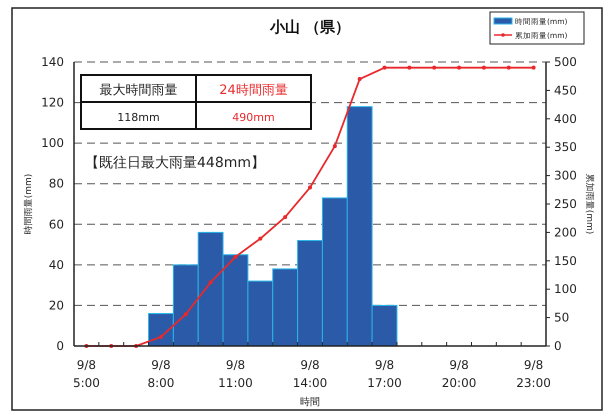  What do you see at coordinates (56, 265) in the screenshot?
I see `y-tick-label: 40` at bounding box center [56, 265].